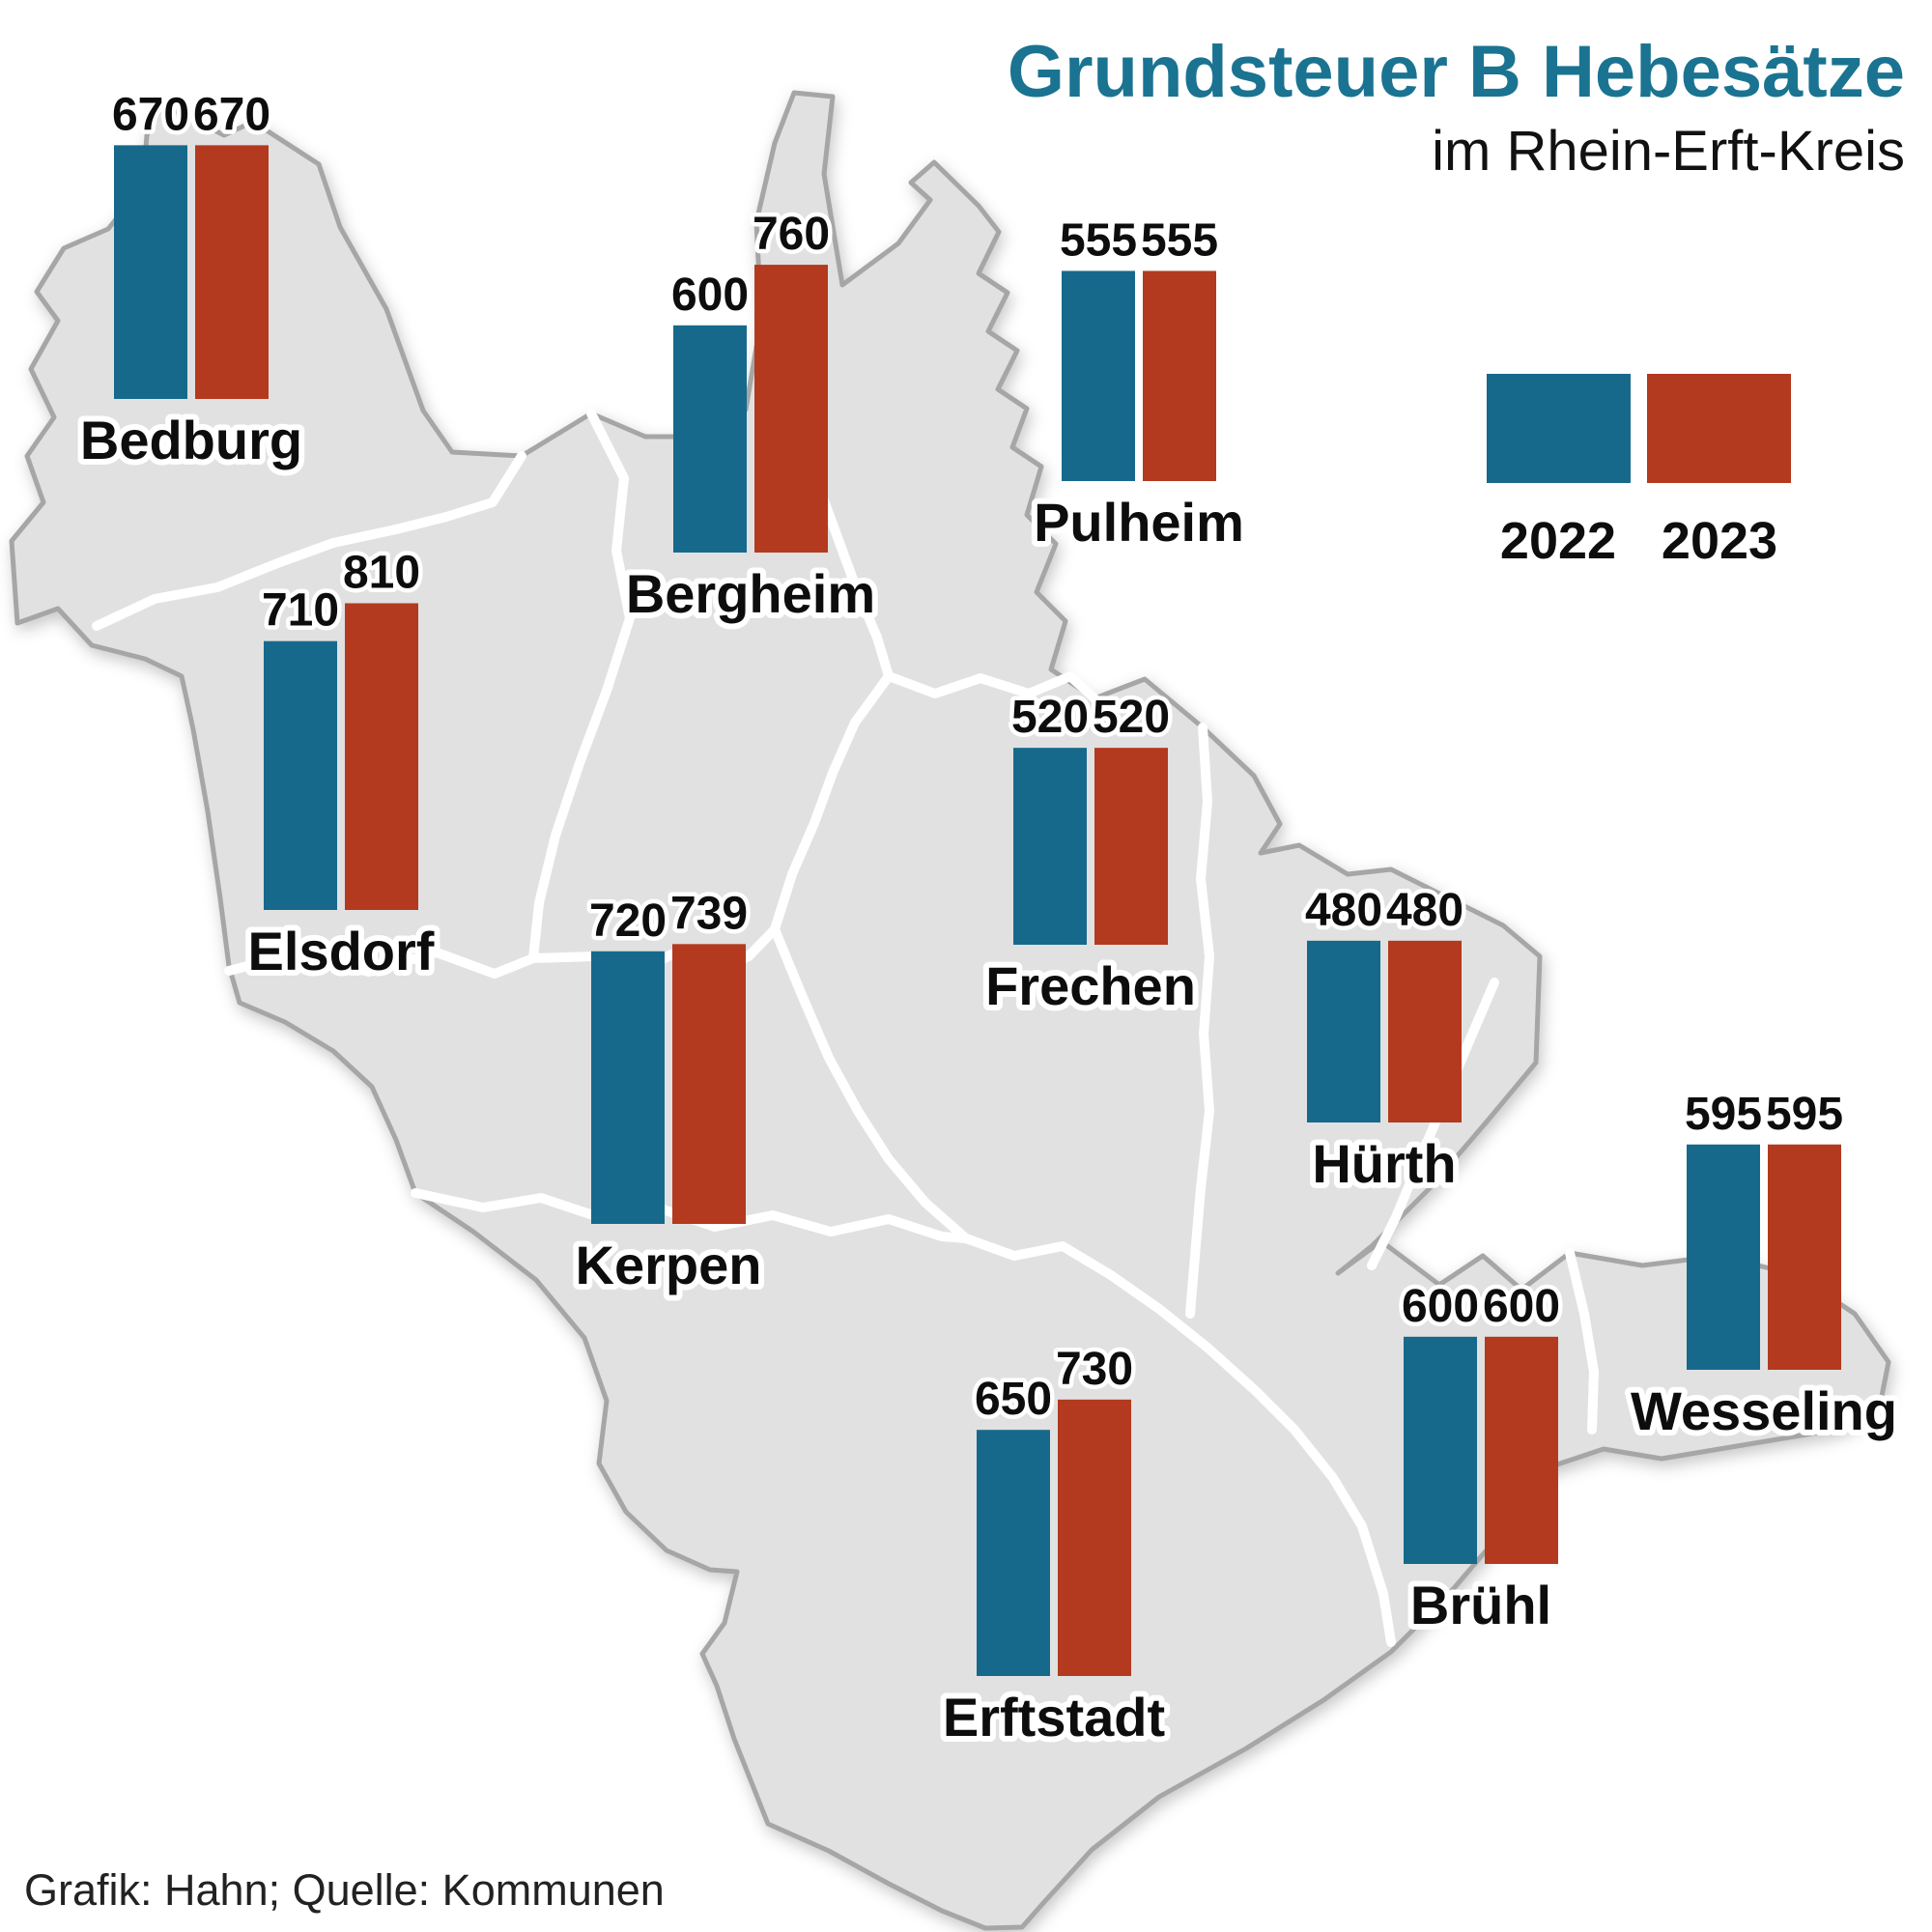 The image size is (1932, 1932). Describe the element at coordinates (1719, 541) in the screenshot. I see `legend-label-2023: 2023` at that location.